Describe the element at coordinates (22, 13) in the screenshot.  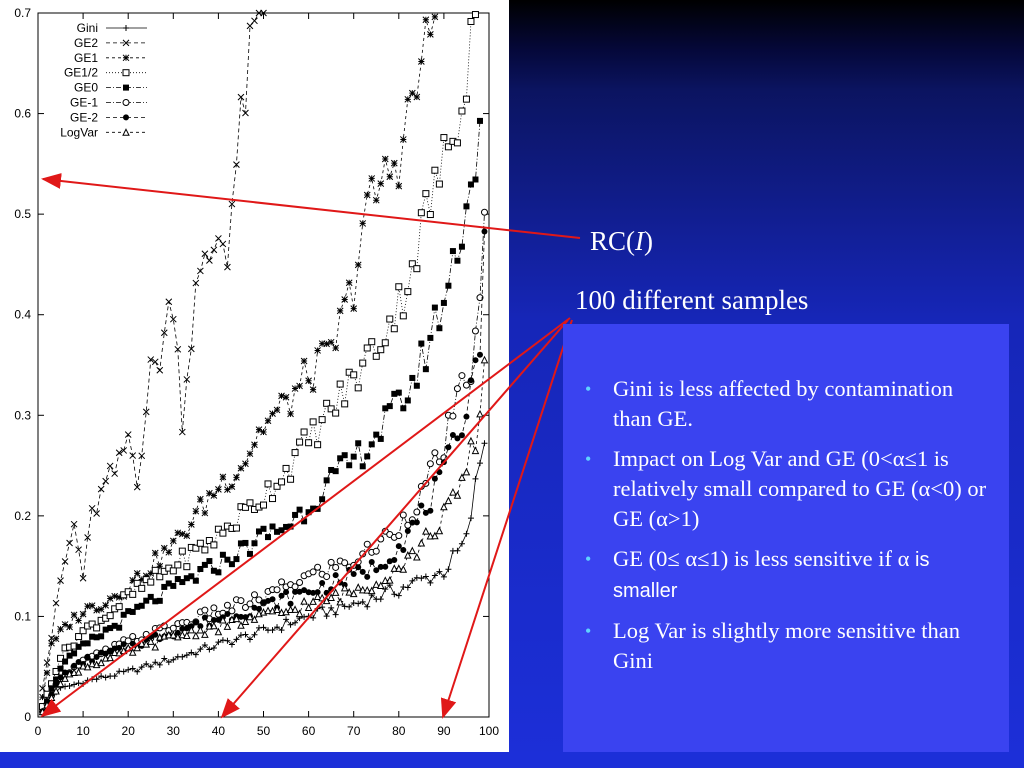
I see `y-tick-label: 0.7` at that location.